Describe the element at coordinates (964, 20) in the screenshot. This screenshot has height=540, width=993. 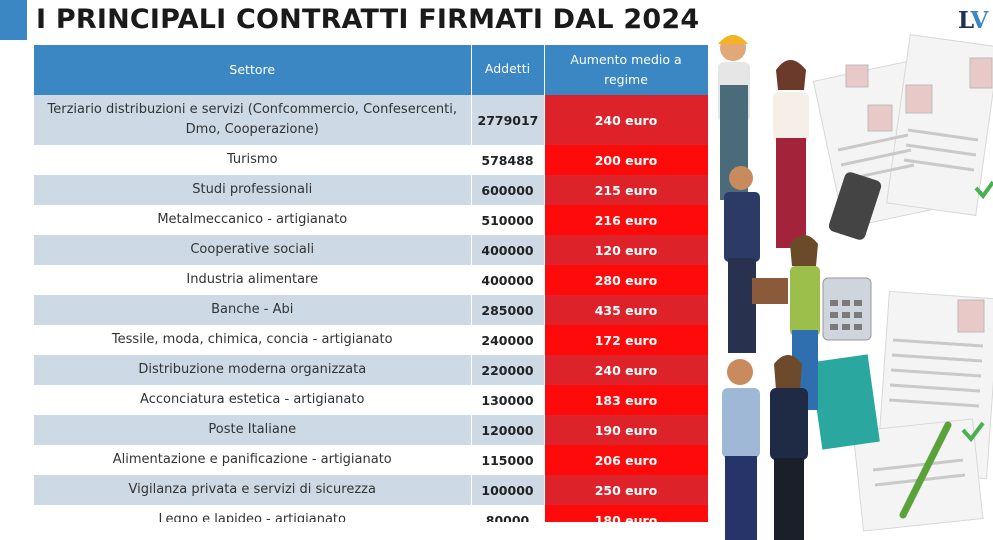
I see `logo-letter-l: L` at that location.